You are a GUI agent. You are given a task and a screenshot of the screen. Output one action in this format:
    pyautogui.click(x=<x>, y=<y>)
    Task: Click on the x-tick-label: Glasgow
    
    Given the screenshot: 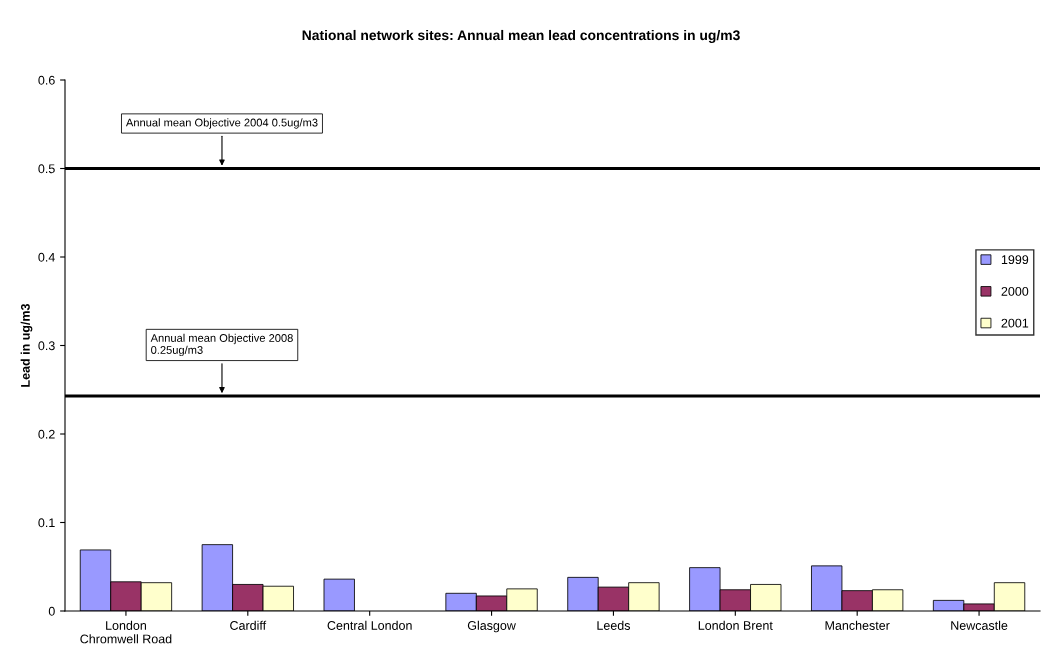 What is the action you would take?
    pyautogui.click(x=491, y=626)
    